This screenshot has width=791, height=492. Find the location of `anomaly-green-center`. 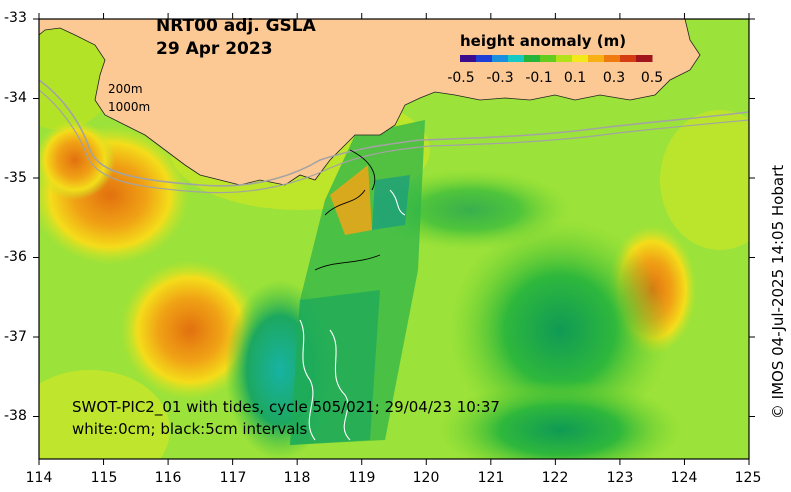

anomaly-green-center is located at coordinates (560, 330).